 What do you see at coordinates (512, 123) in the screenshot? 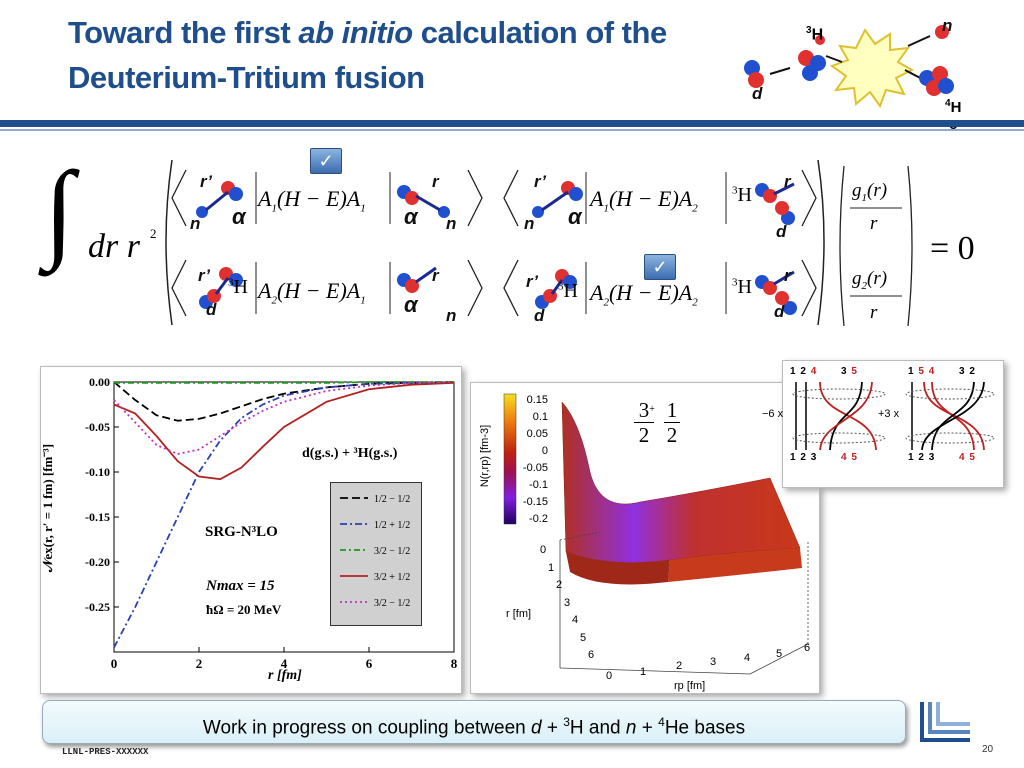
I see `header-bar` at bounding box center [512, 123].